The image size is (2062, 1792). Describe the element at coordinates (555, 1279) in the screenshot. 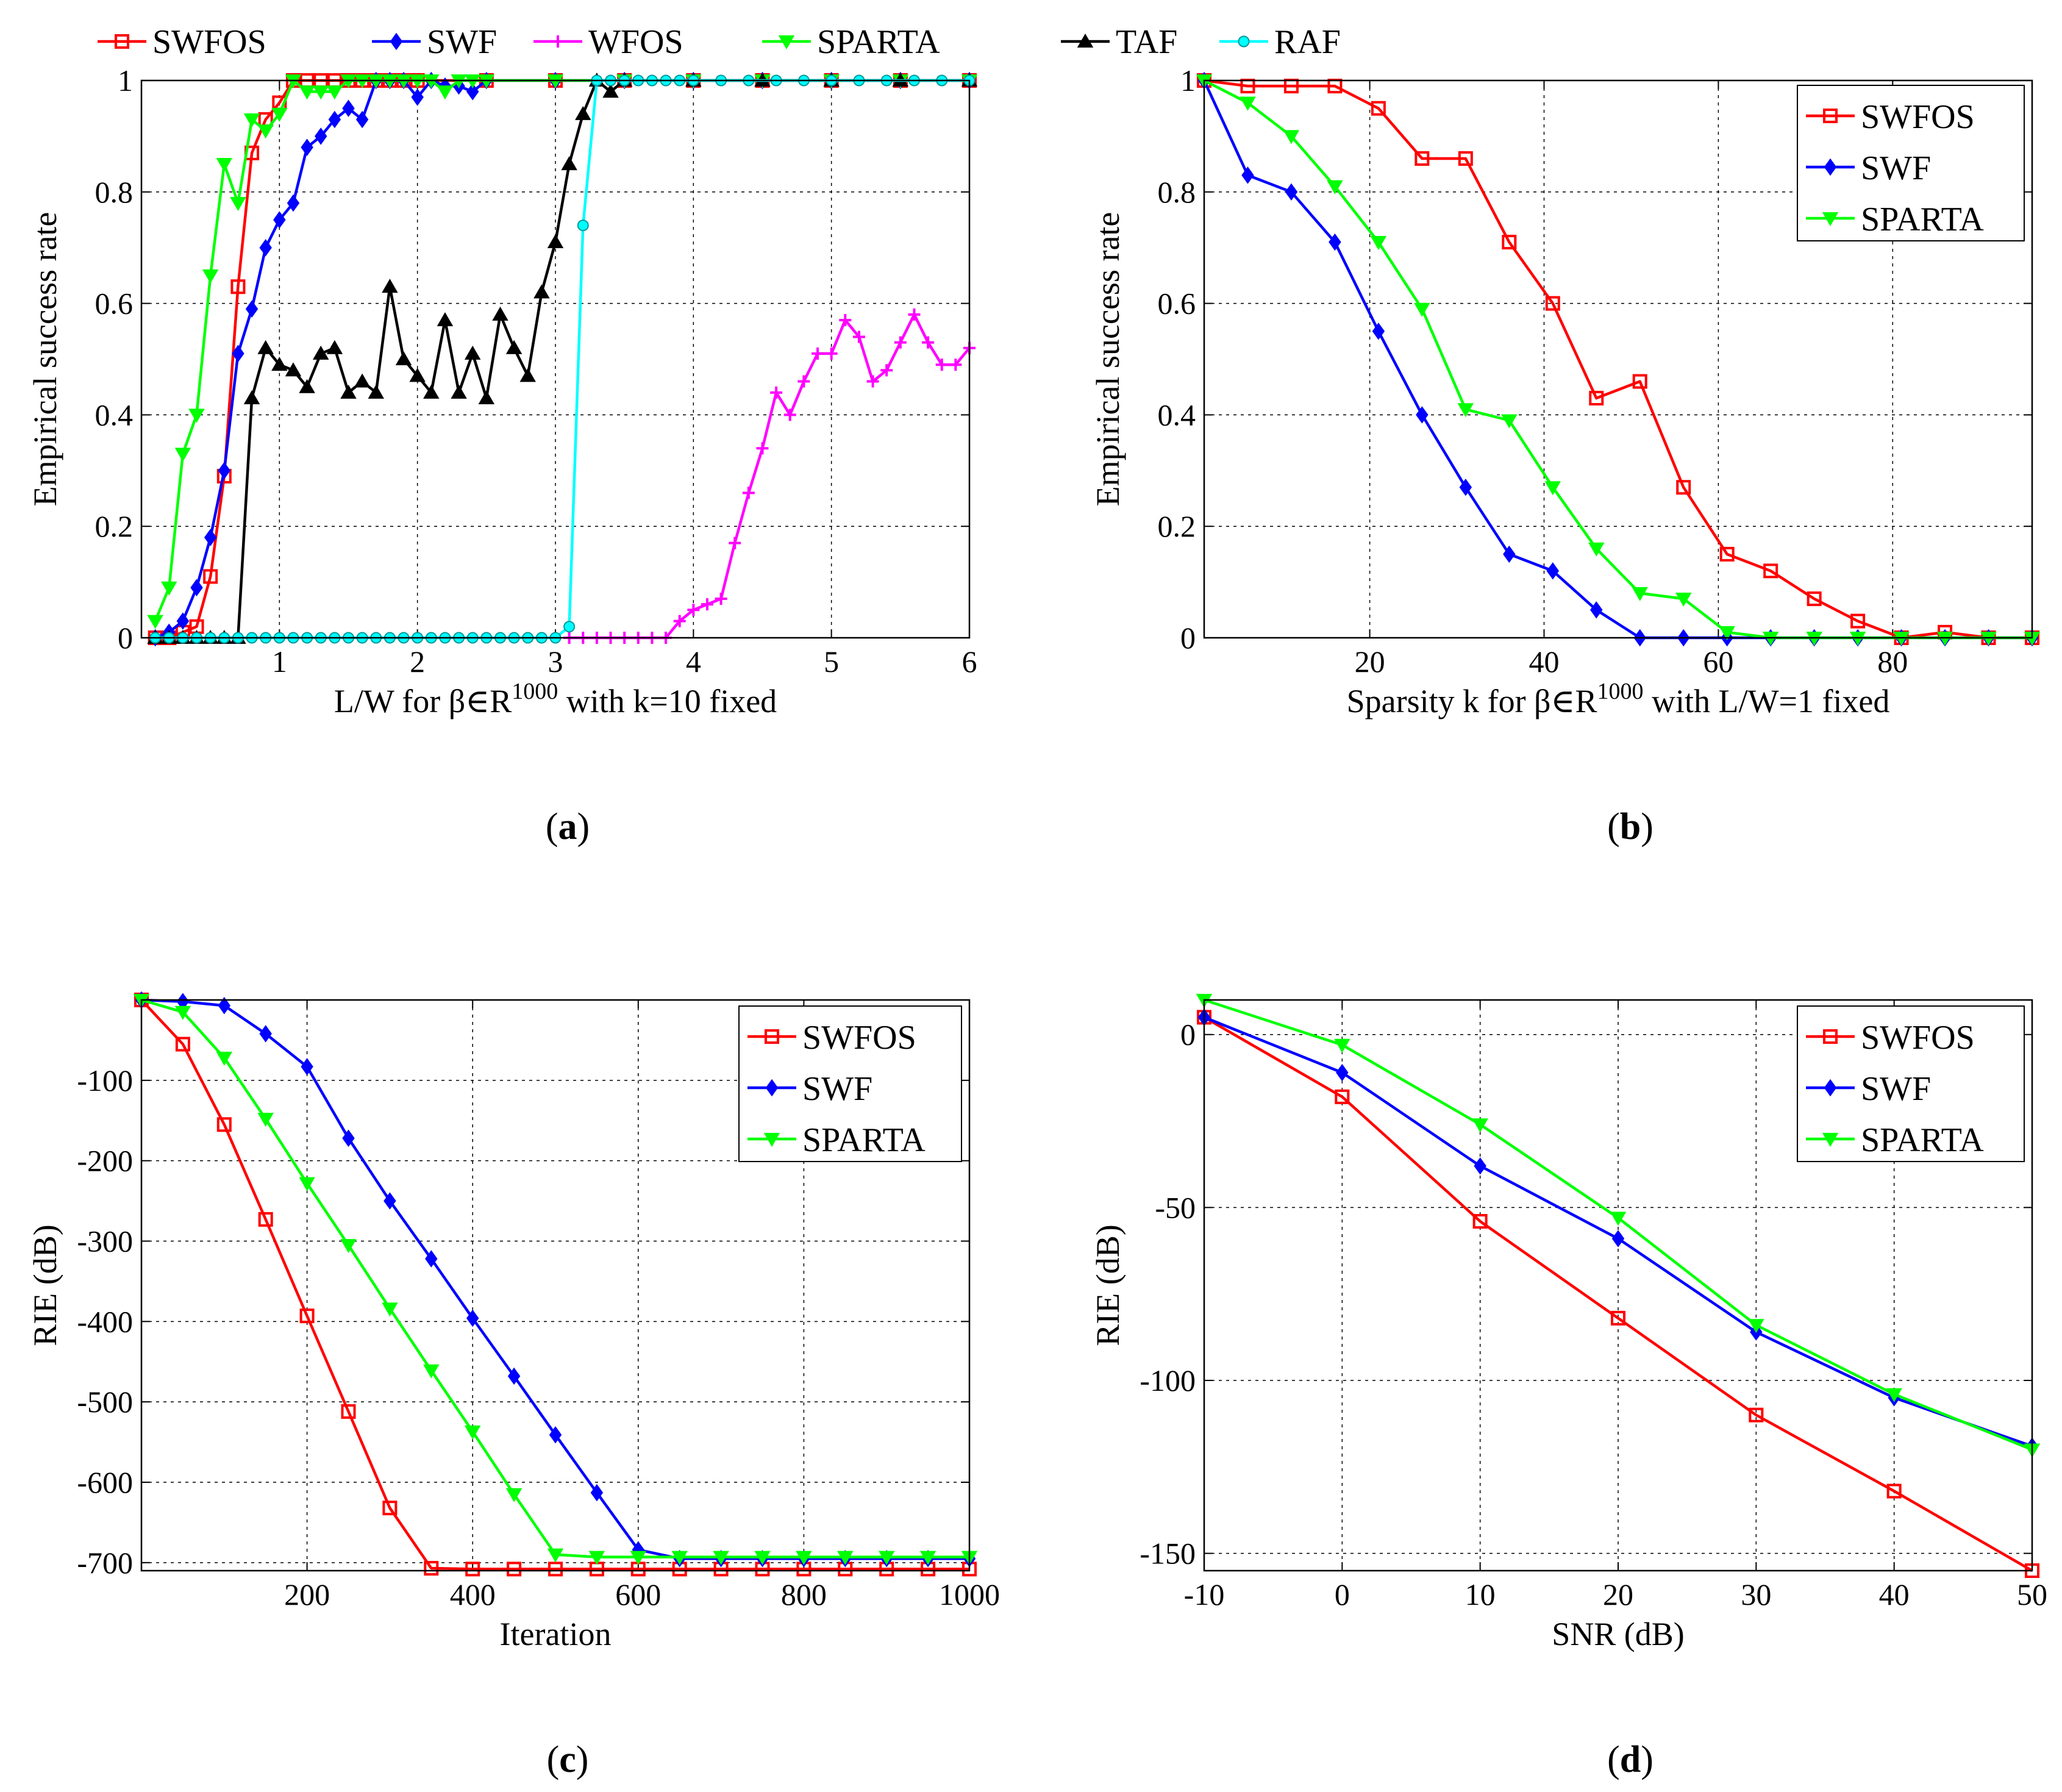

I see `series-sparta` at that location.